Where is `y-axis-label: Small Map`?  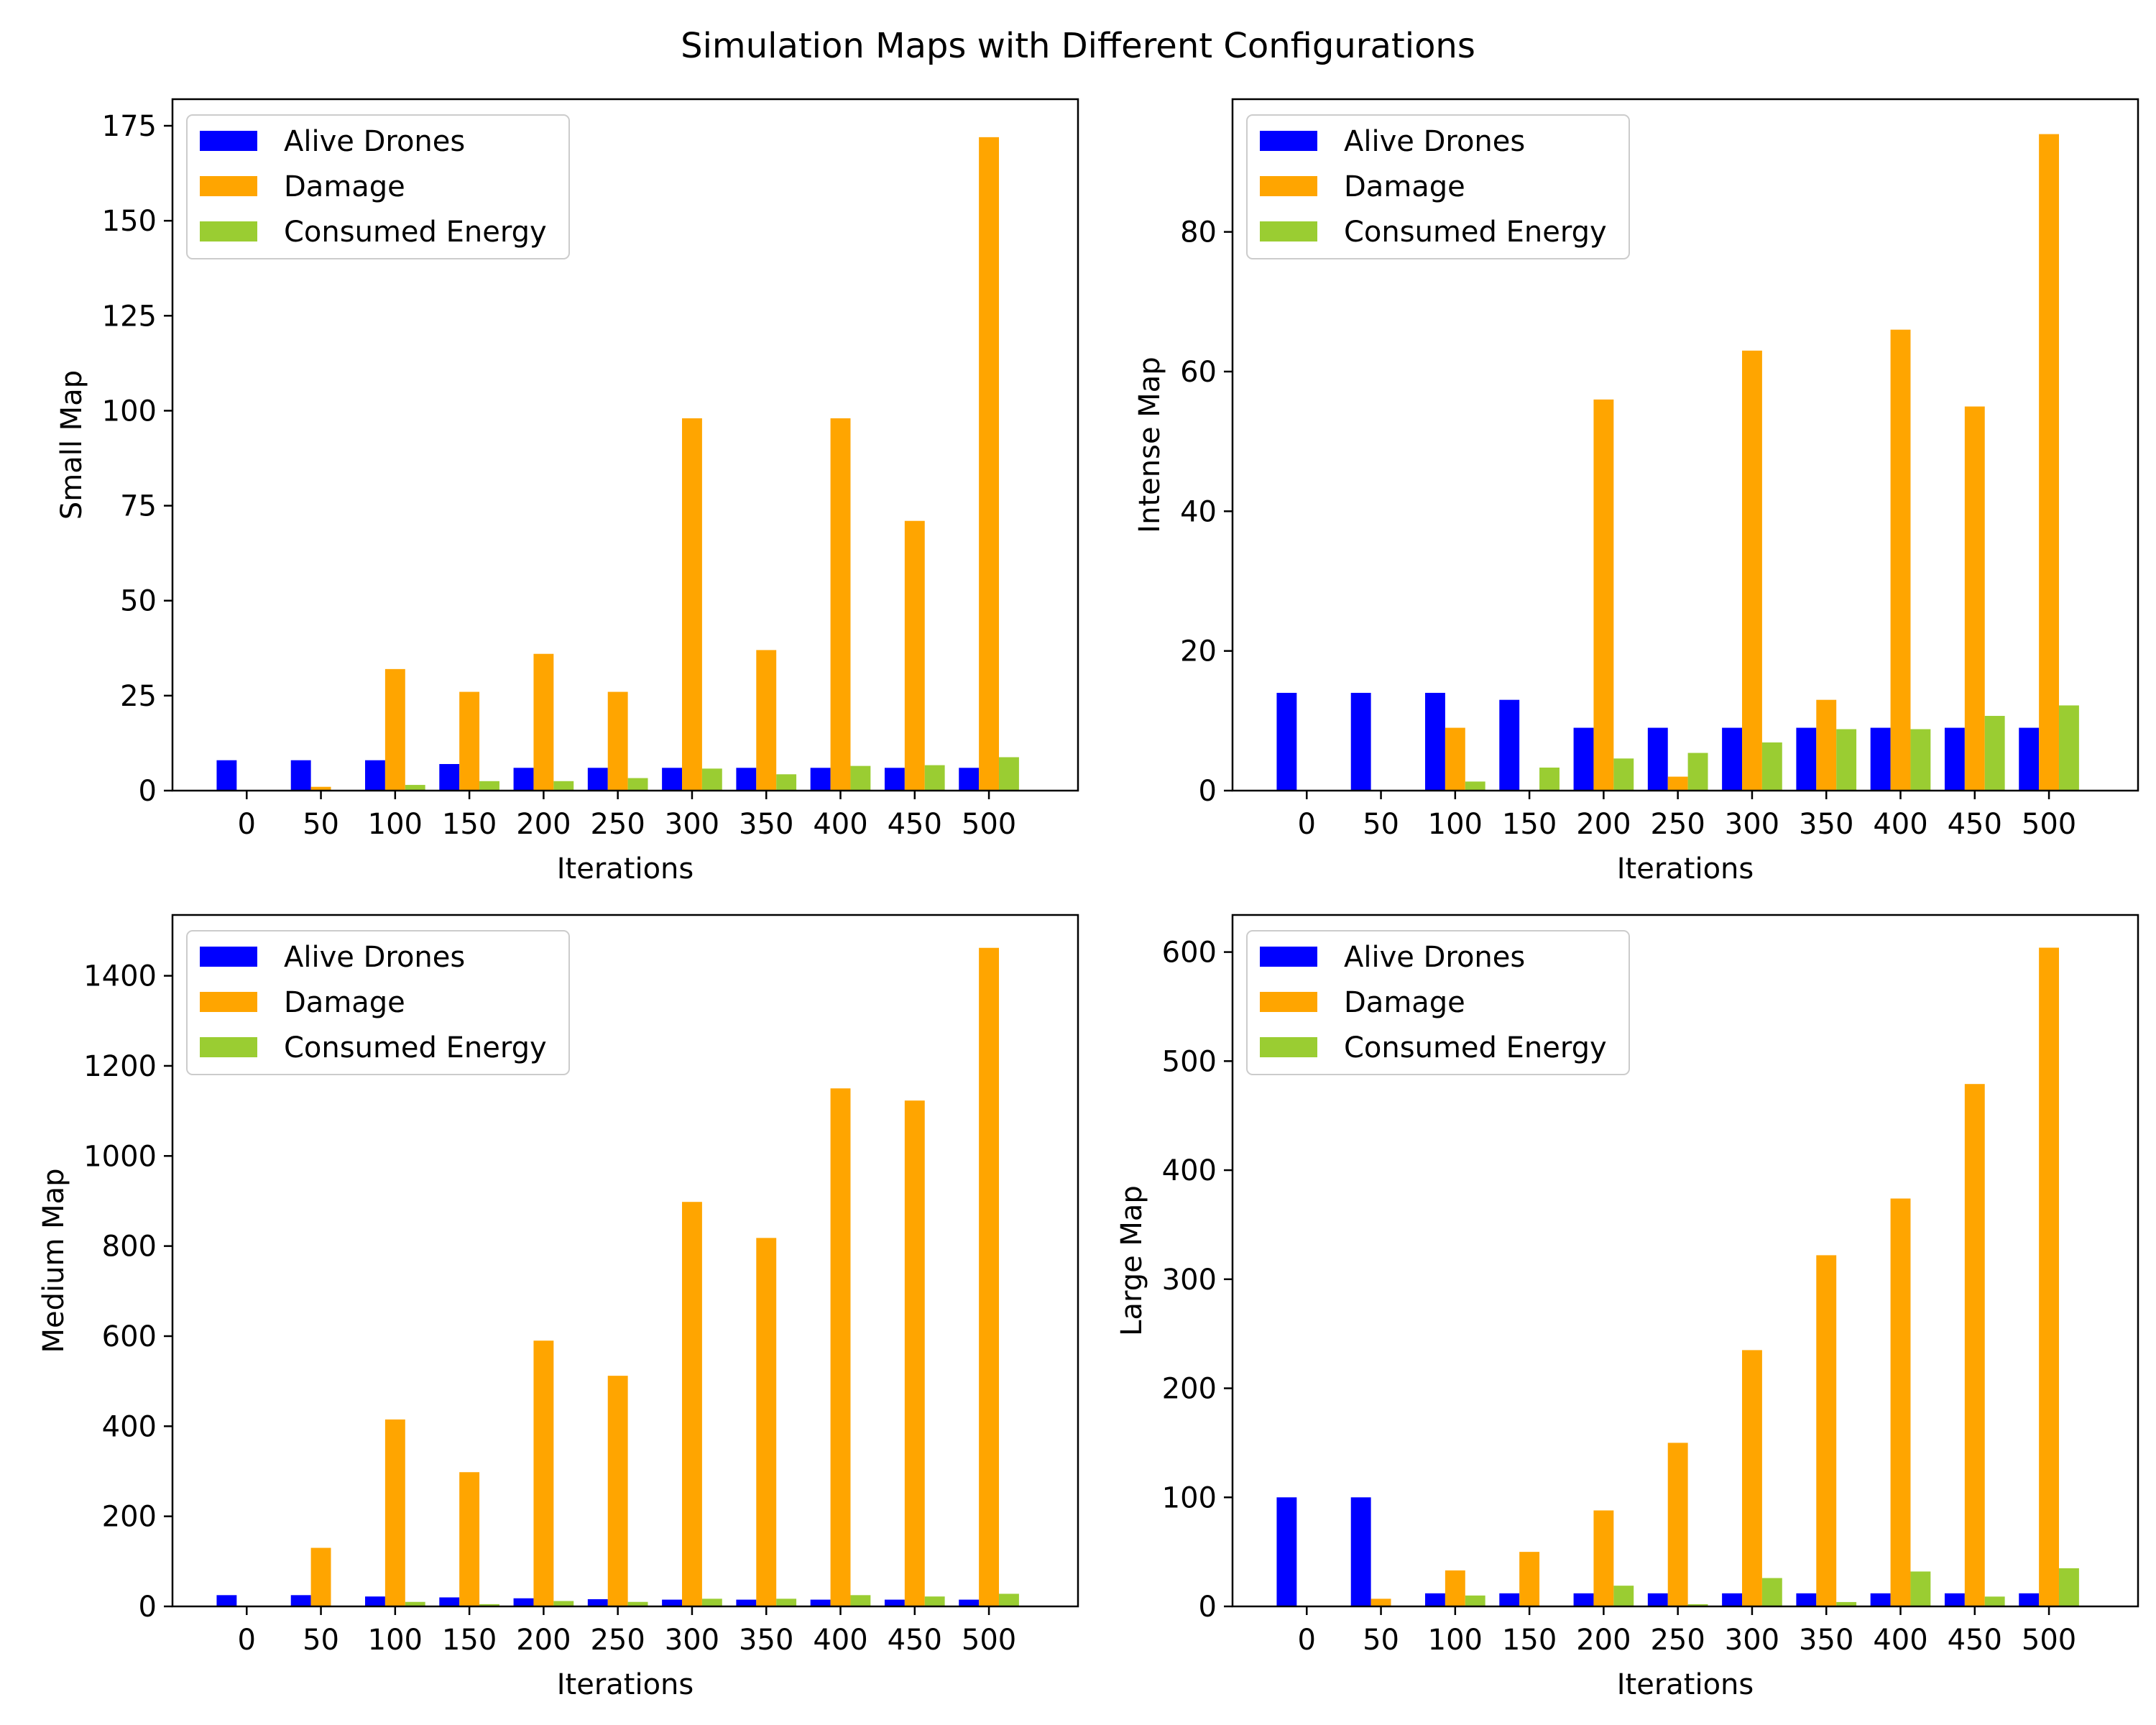
y-axis-label: Small Map is located at coordinates (71, 445).